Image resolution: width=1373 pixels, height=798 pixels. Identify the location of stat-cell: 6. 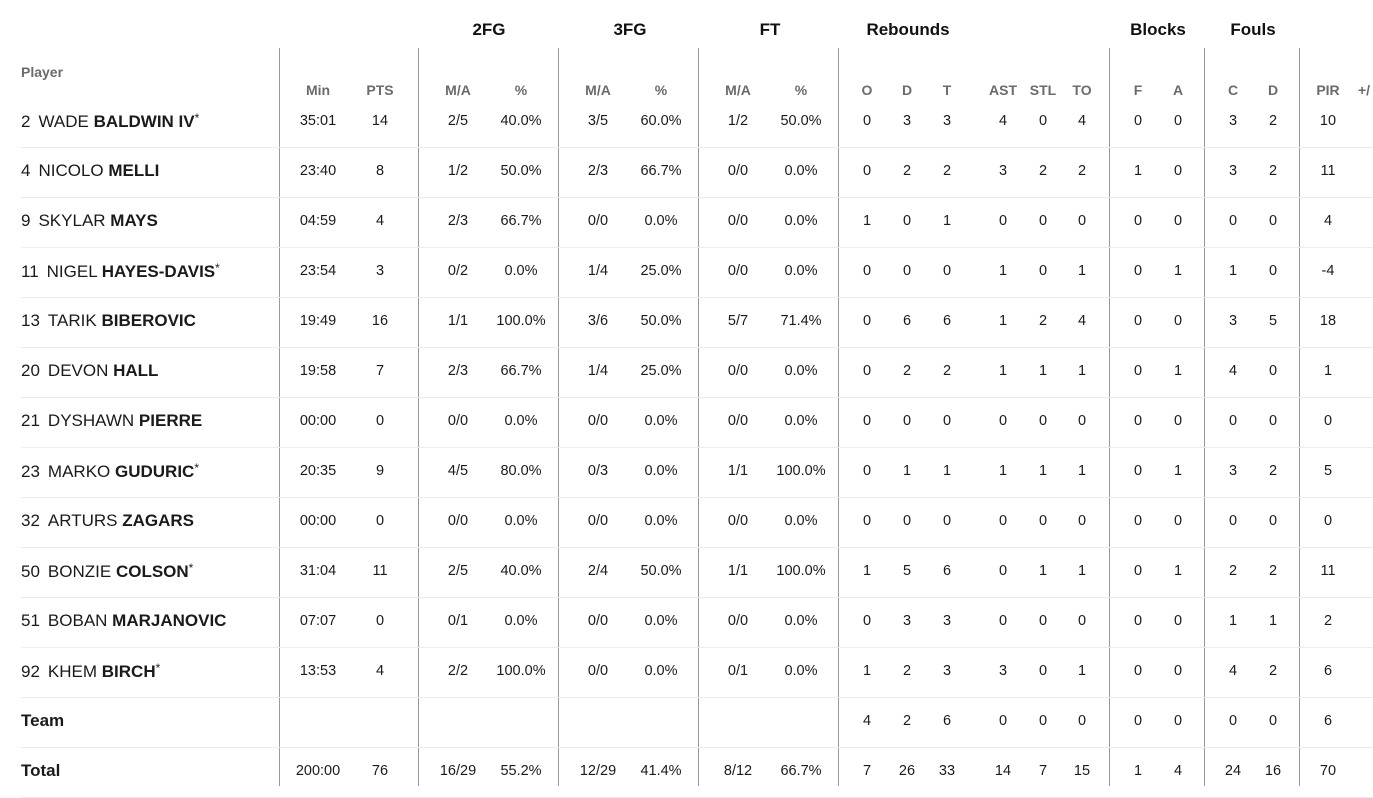
(947, 321).